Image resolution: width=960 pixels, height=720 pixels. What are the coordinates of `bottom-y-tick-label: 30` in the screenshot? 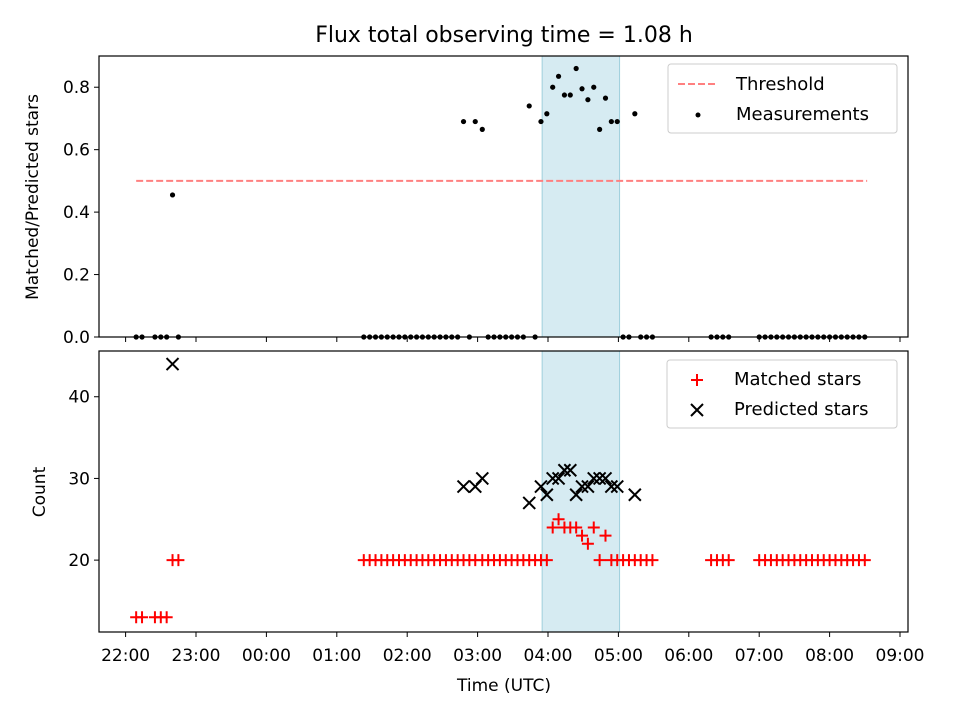 It's located at (79, 479).